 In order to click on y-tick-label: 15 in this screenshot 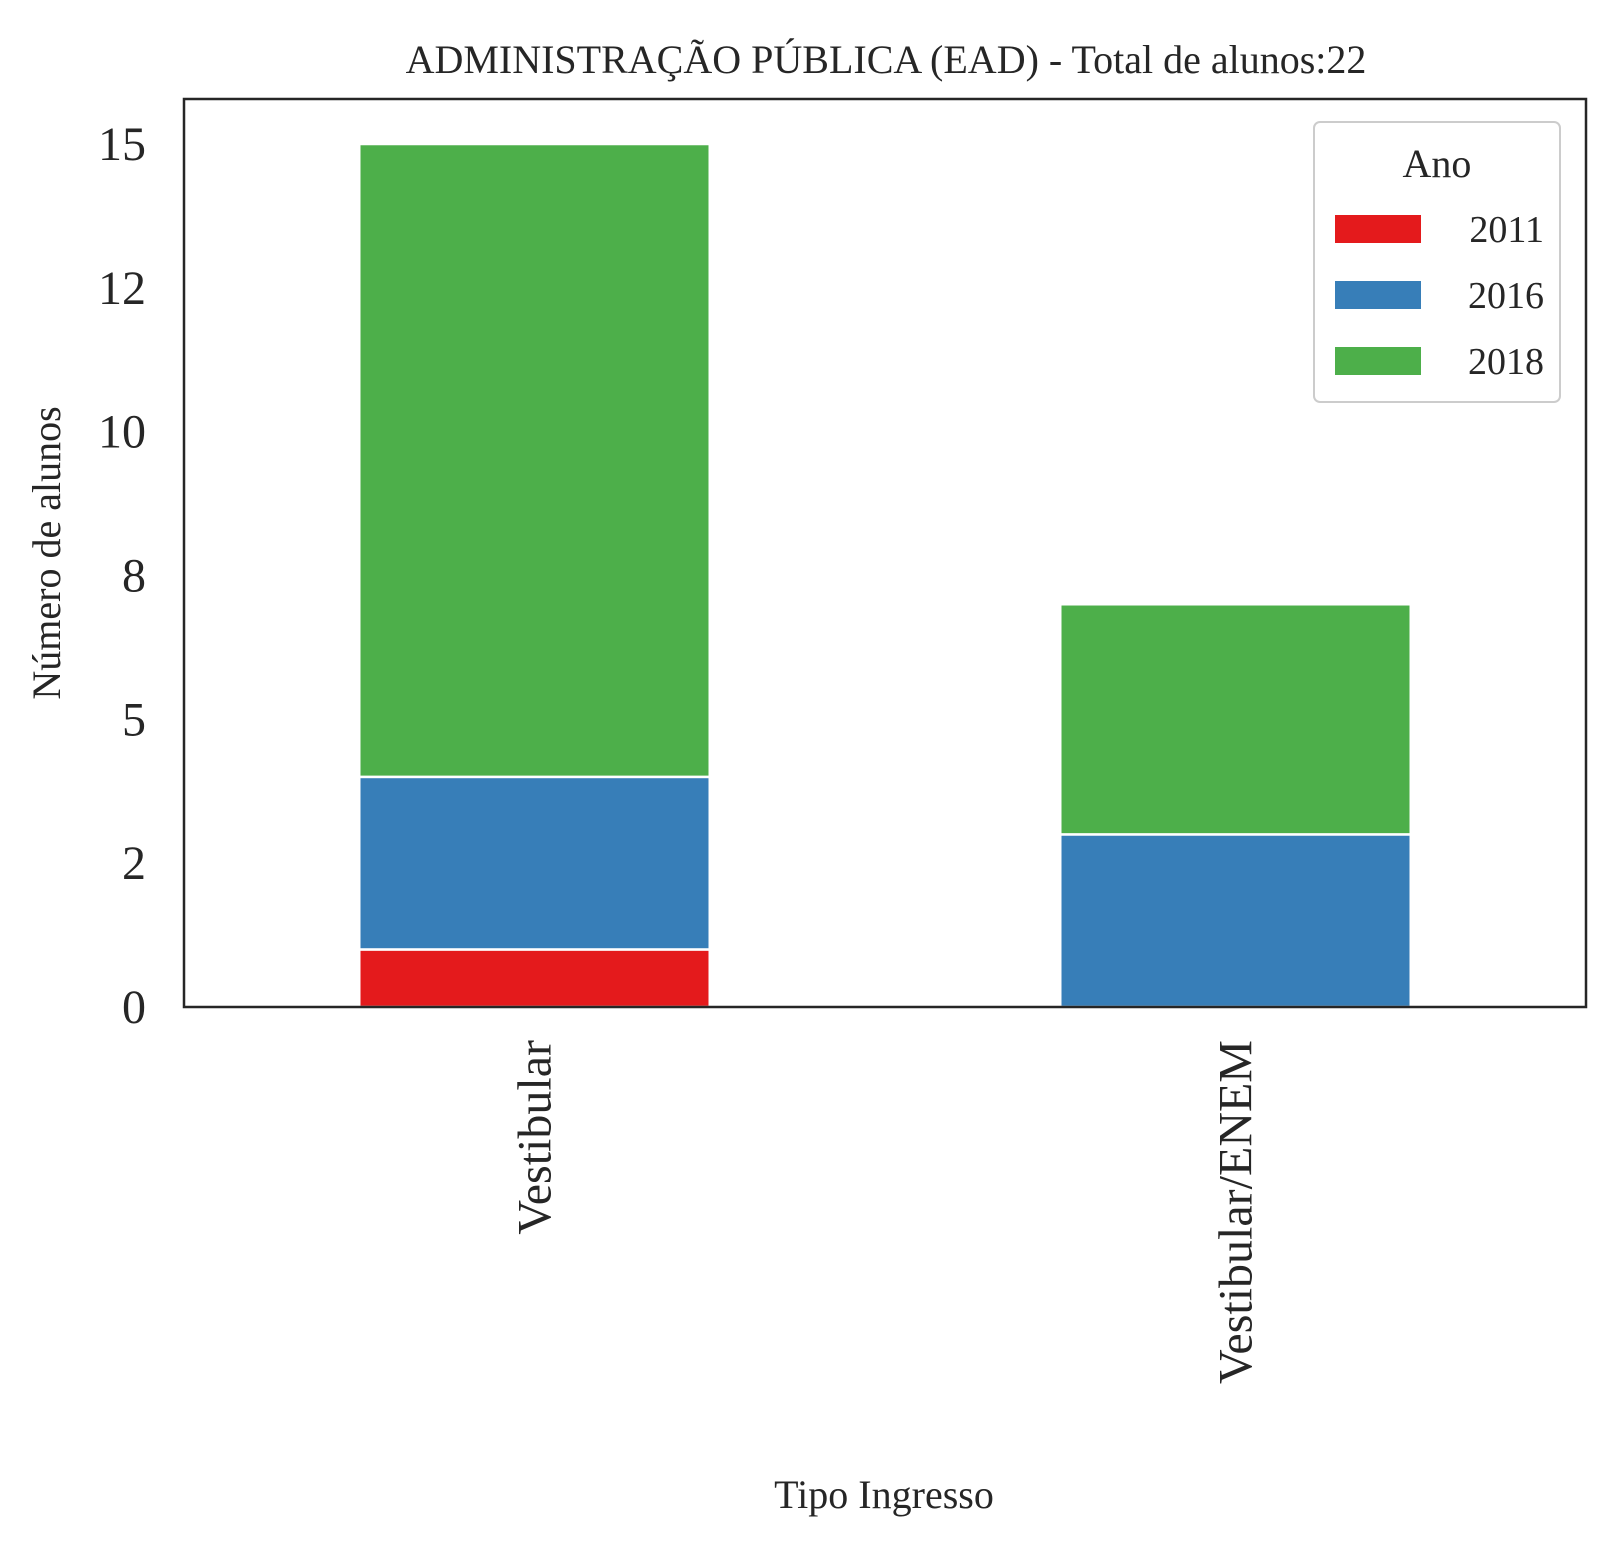, I will do `click(122, 144)`.